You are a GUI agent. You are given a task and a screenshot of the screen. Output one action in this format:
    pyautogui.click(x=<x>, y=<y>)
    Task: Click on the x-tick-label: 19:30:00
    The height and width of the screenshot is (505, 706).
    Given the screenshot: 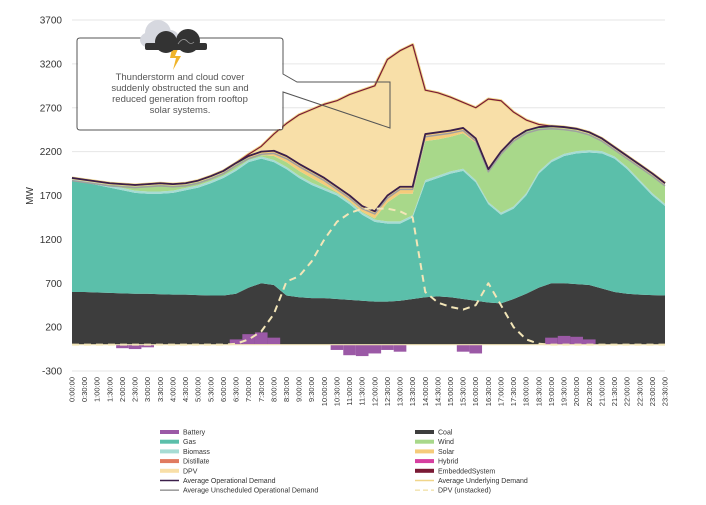 What is the action you would take?
    pyautogui.click(x=564, y=391)
    